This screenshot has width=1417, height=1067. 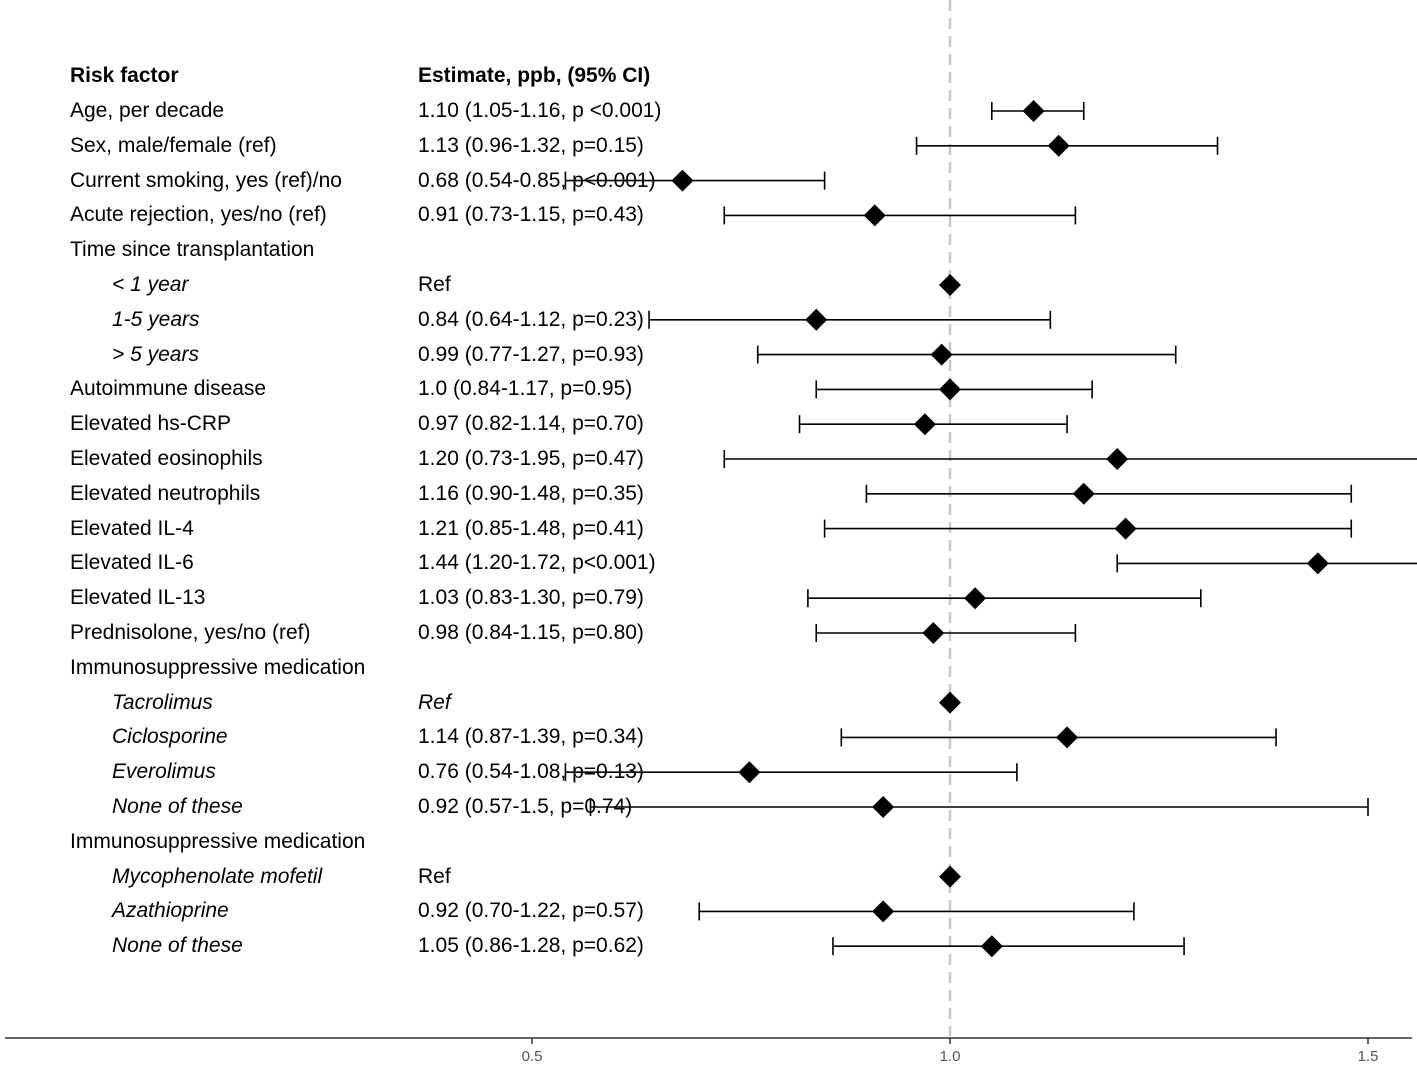 I want to click on estimate-column-header: Estimate, ppb, (95% CI), so click(x=534, y=75).